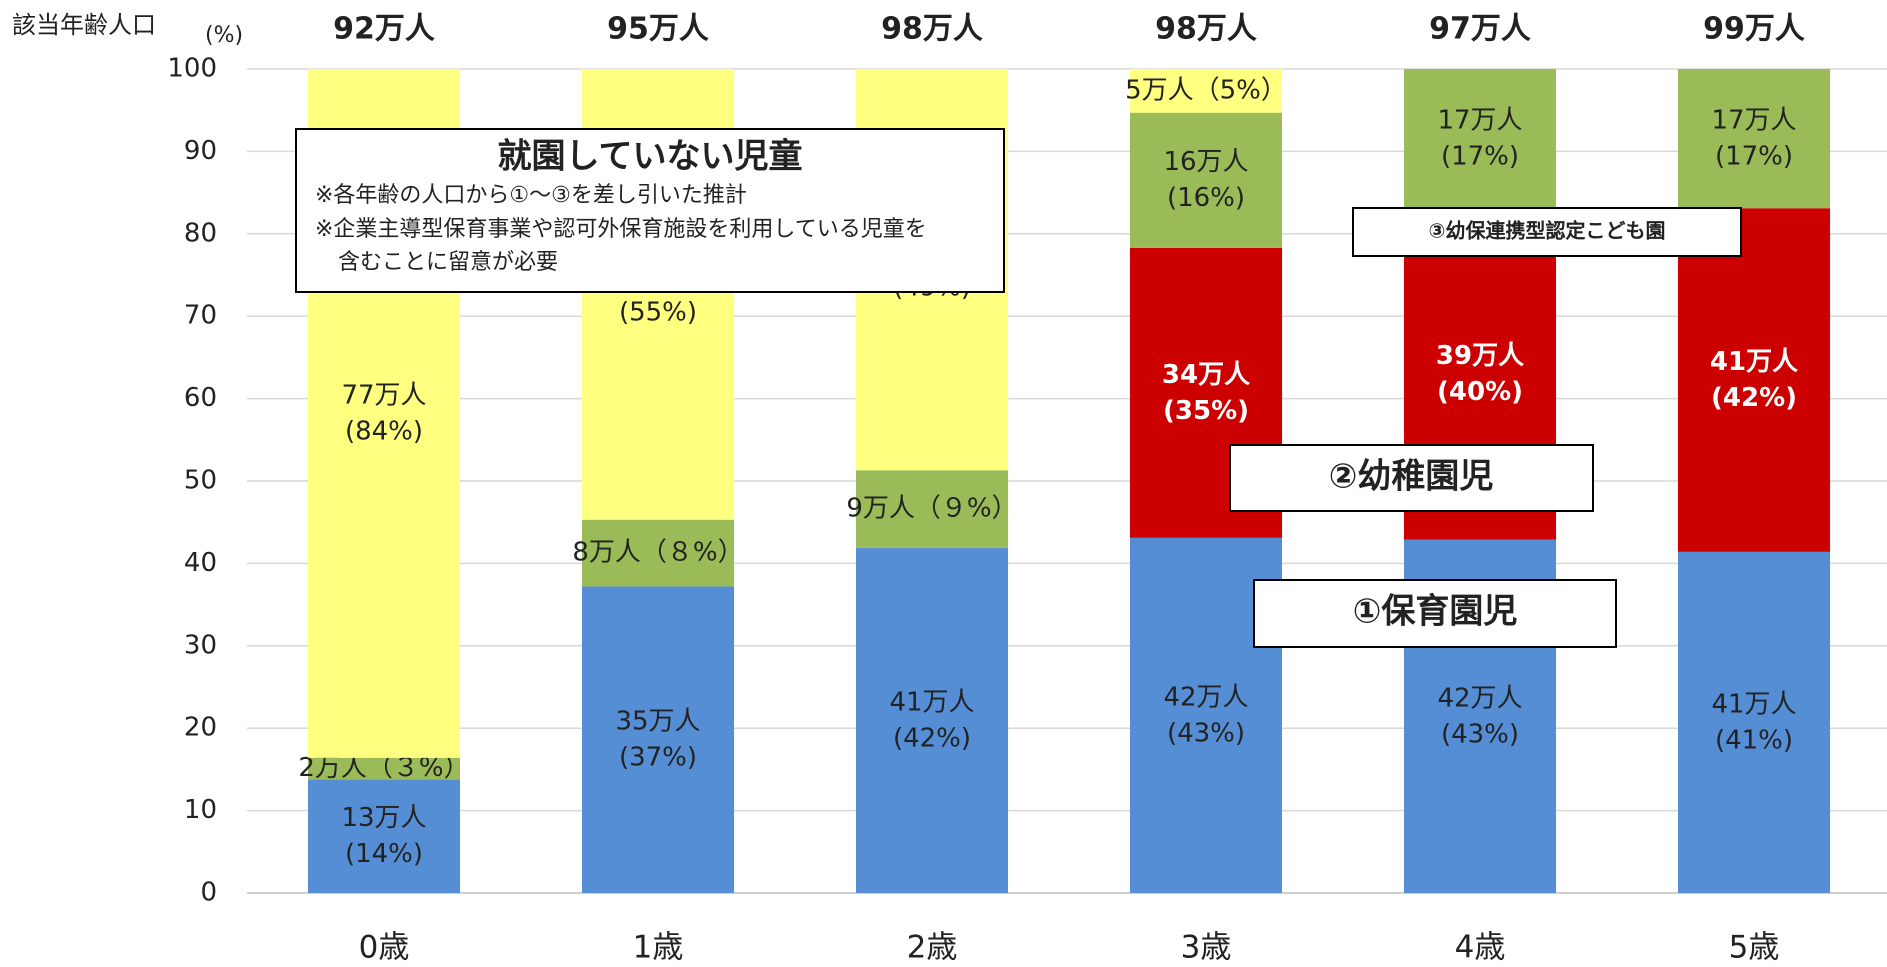 The image size is (1887, 967). Describe the element at coordinates (383, 413) in the screenshot. I see `data-label: 77万人(84%)` at that location.